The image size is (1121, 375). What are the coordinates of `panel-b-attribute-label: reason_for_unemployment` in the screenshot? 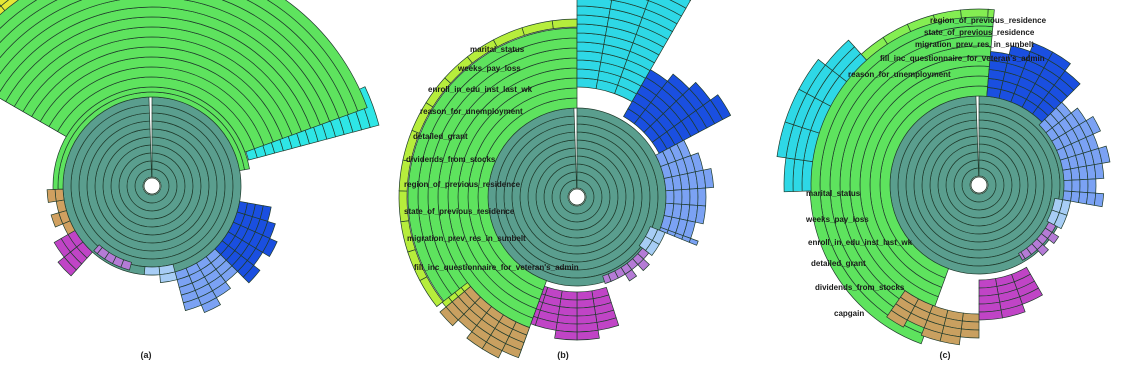 It's located at (471, 111).